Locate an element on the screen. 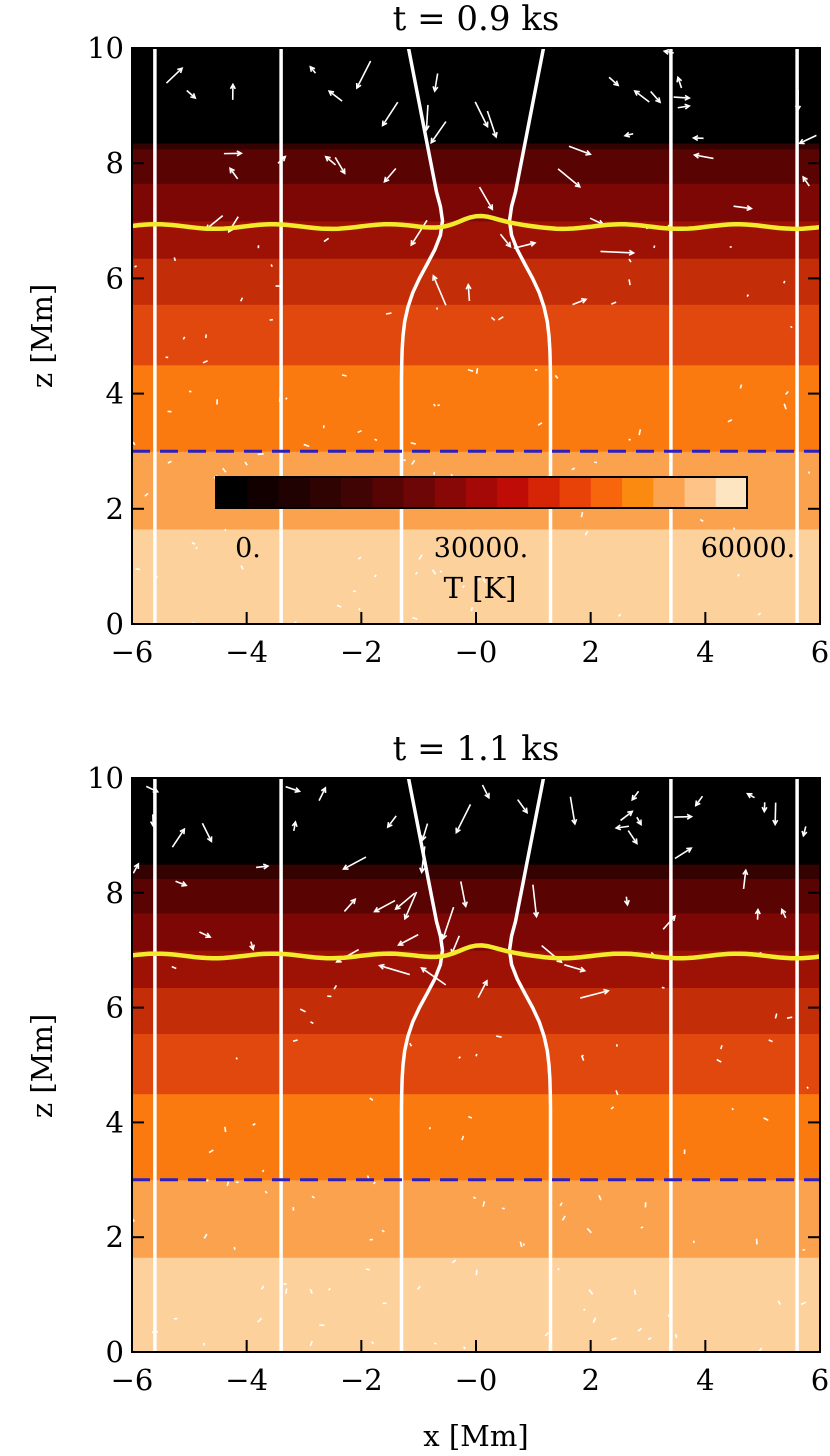  colorbar-tick-label-max: 60000. is located at coordinates (748, 548).